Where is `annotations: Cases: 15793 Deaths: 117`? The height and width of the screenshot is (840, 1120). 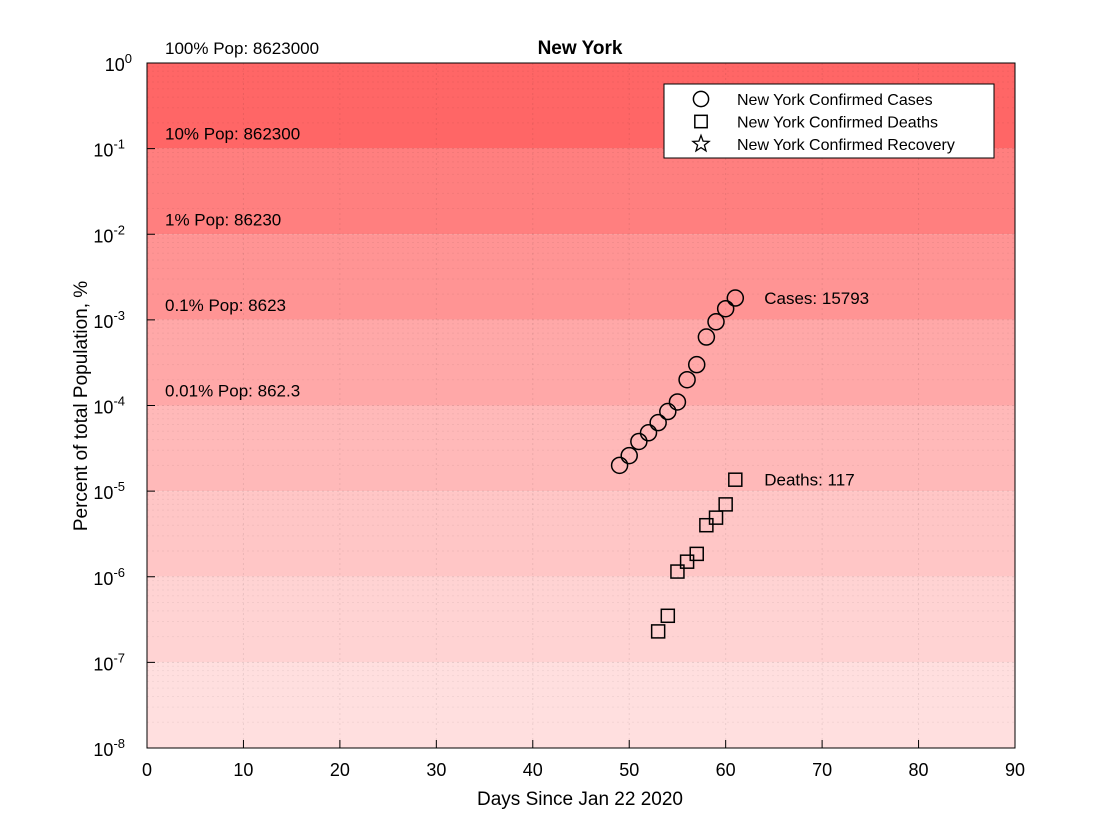 annotations: Cases: 15793 Deaths: 117 is located at coordinates (816, 389).